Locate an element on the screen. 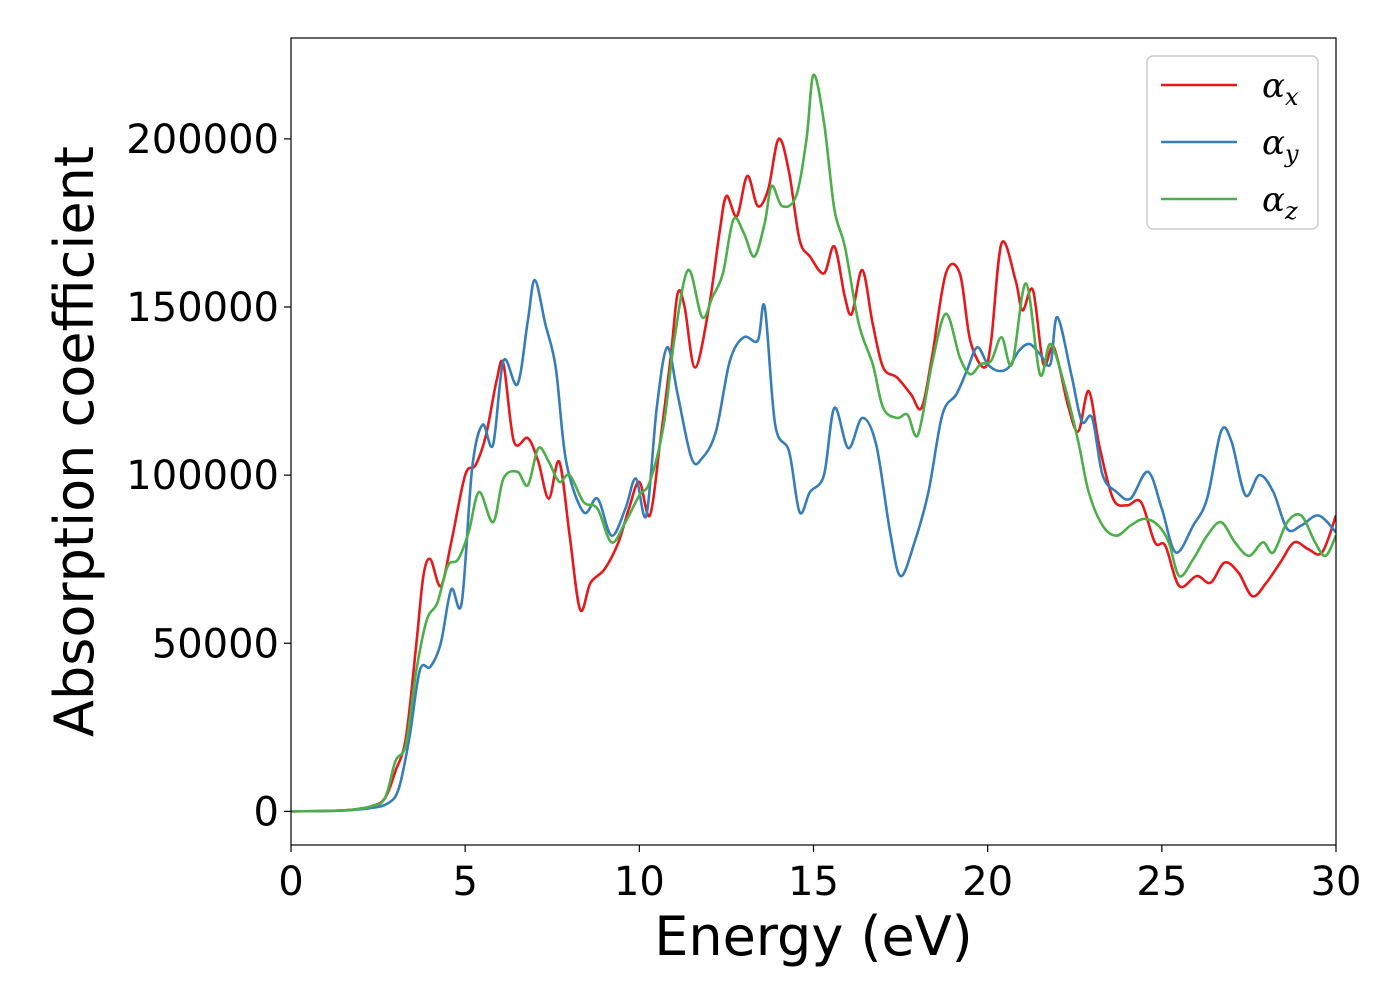 This screenshot has height=1000, width=1400. x-axis-label: Energy (eV) is located at coordinates (813, 936).